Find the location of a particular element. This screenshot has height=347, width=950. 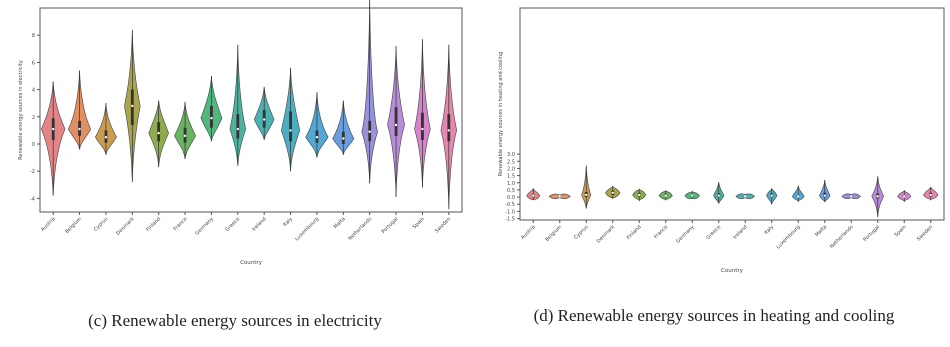

y-tick-label: -1.5 is located at coordinates (510, 220).